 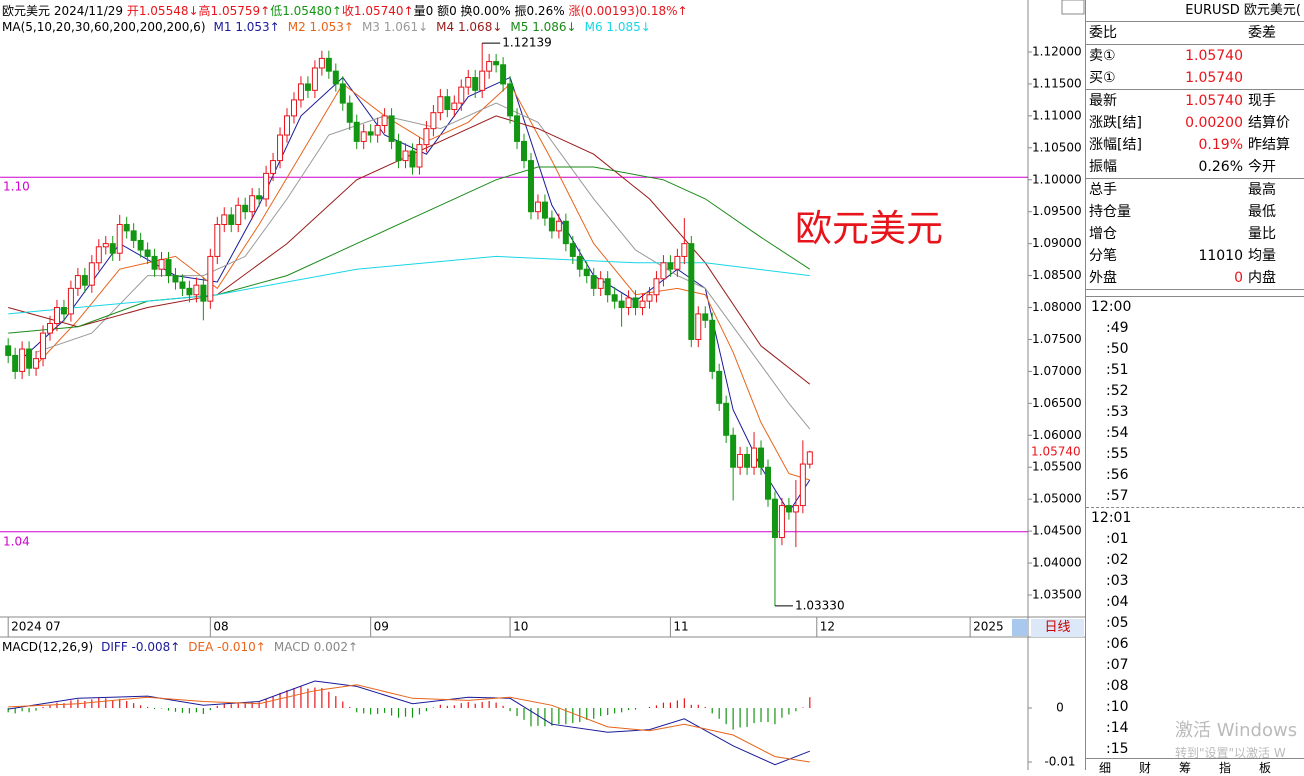 I want to click on time-tick: :50, so click(x=1117, y=349).